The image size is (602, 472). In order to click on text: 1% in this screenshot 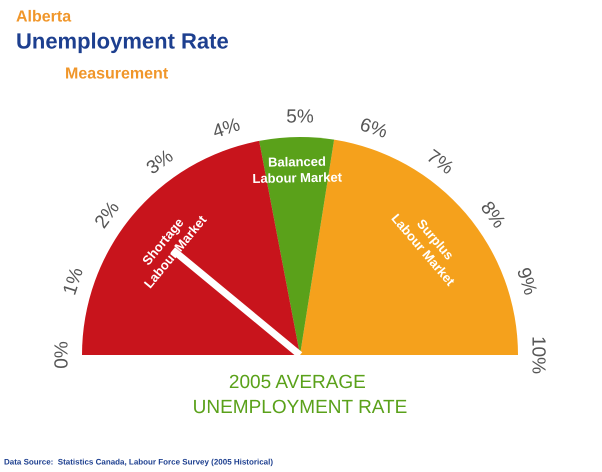, I will do `click(73, 281)`.